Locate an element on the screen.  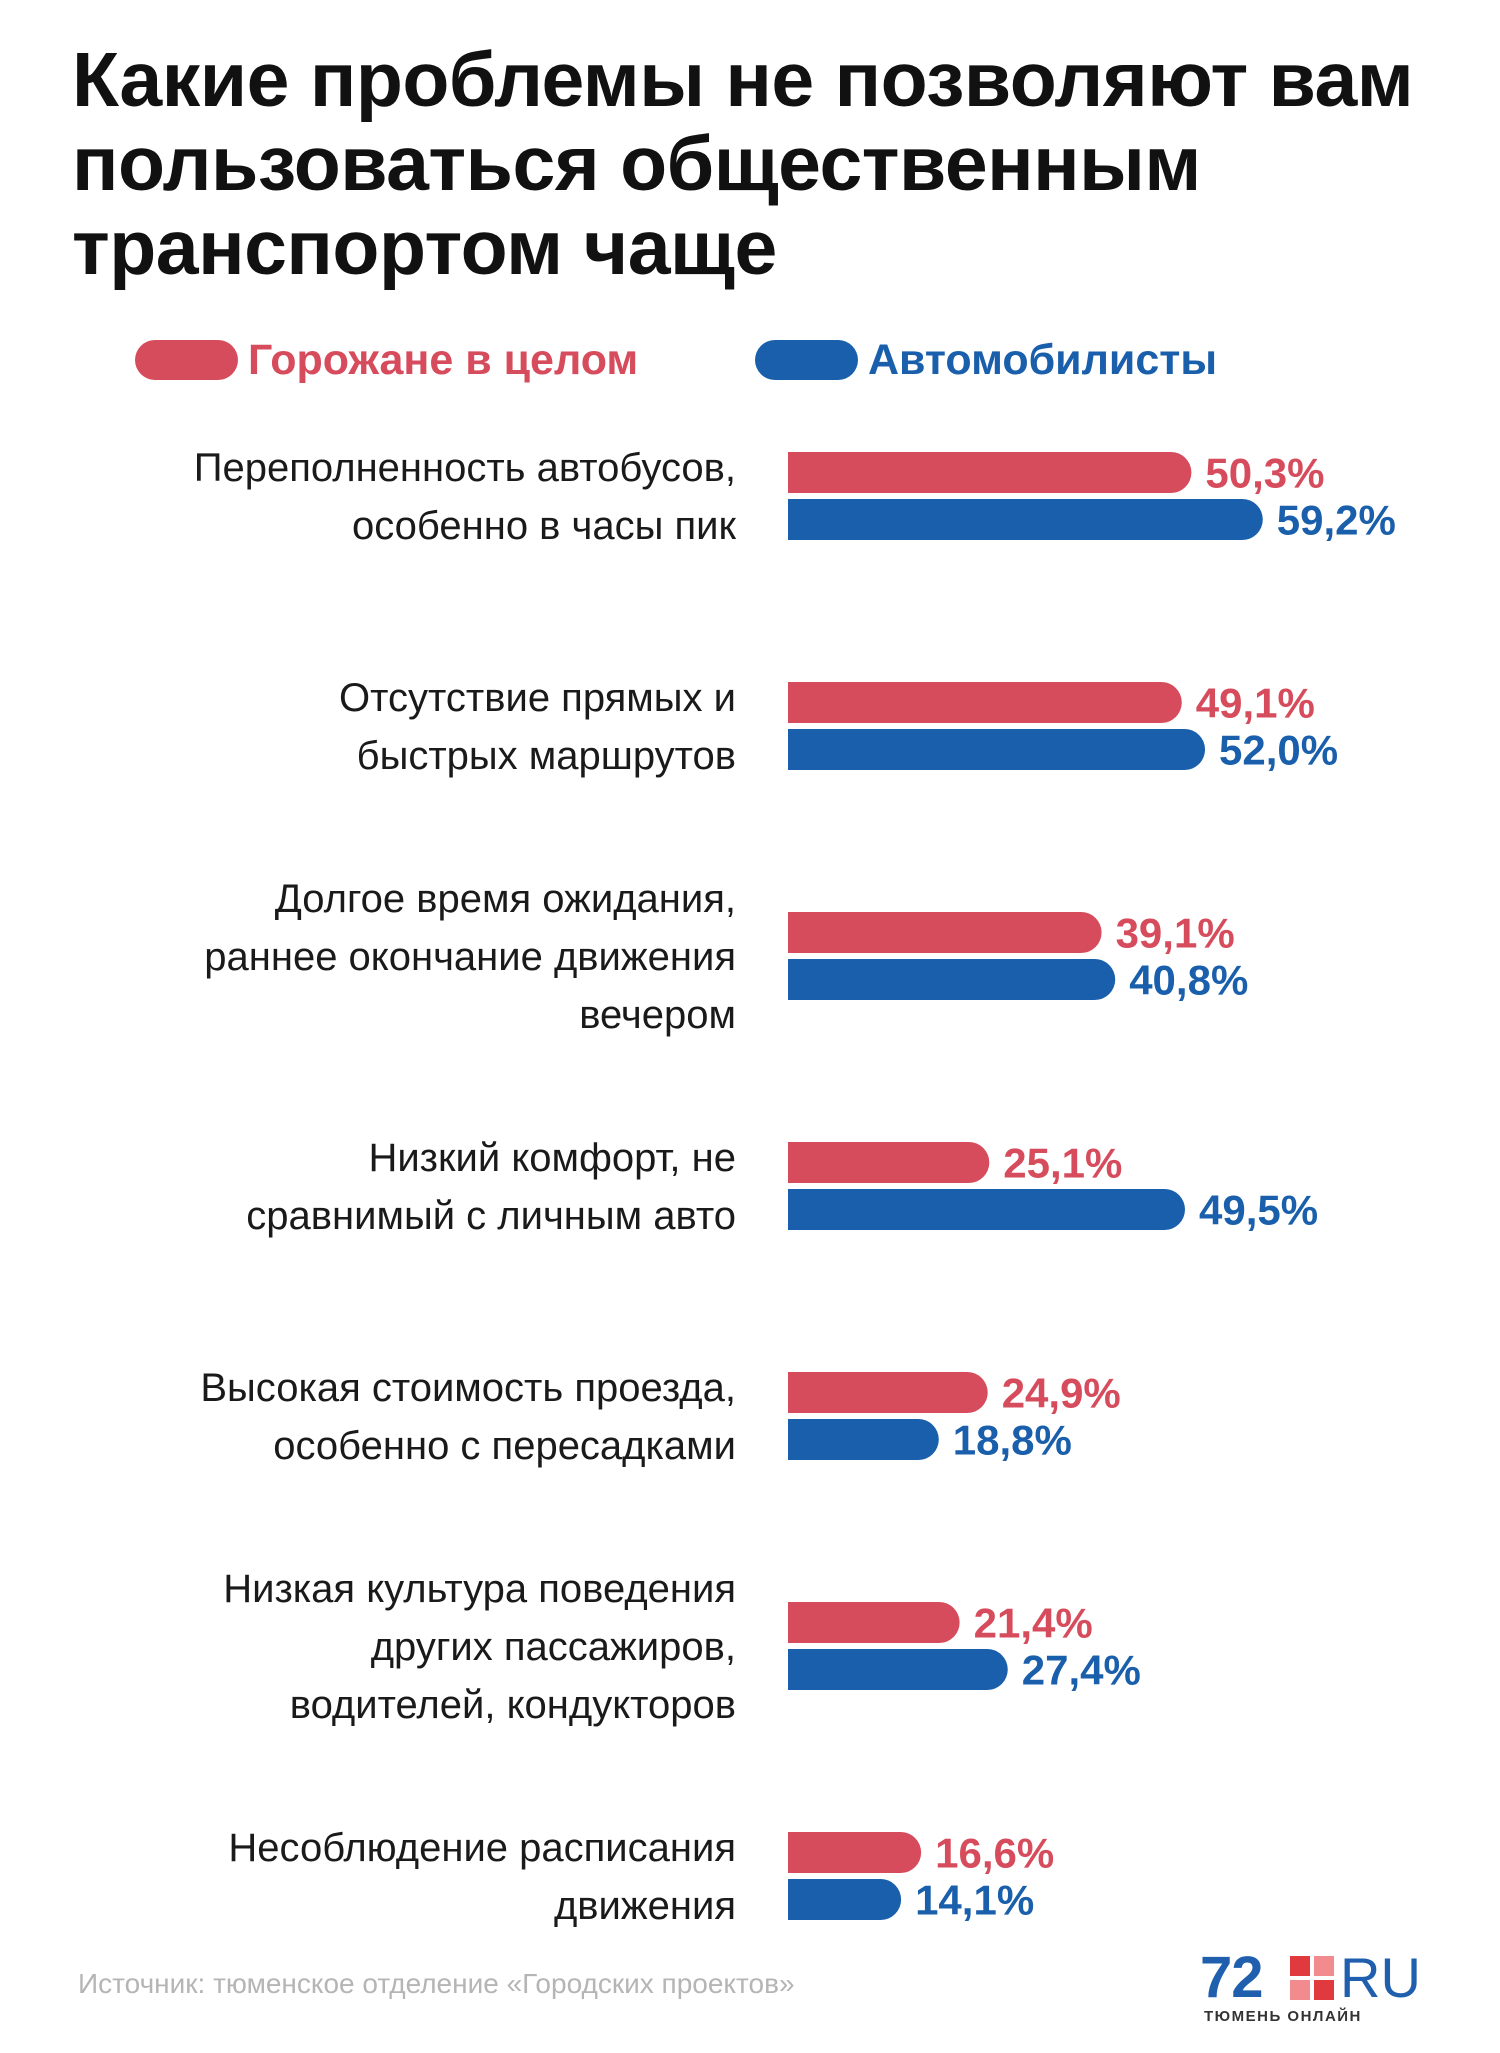
legend: Горожане в целом Автомобилисты is located at coordinates (750, 360).